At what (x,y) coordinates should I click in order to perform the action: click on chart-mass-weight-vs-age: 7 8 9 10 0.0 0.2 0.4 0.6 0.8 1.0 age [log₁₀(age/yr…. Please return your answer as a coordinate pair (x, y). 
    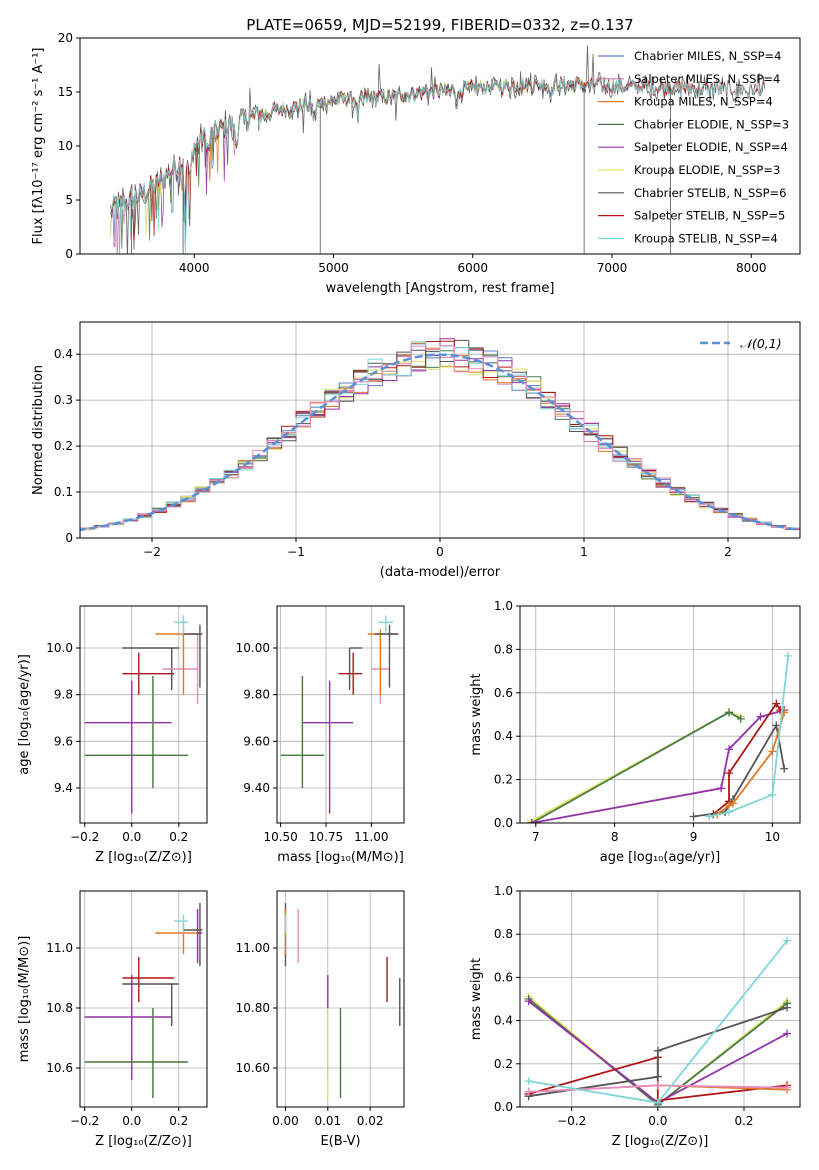
    Looking at the image, I should click on (635, 732).